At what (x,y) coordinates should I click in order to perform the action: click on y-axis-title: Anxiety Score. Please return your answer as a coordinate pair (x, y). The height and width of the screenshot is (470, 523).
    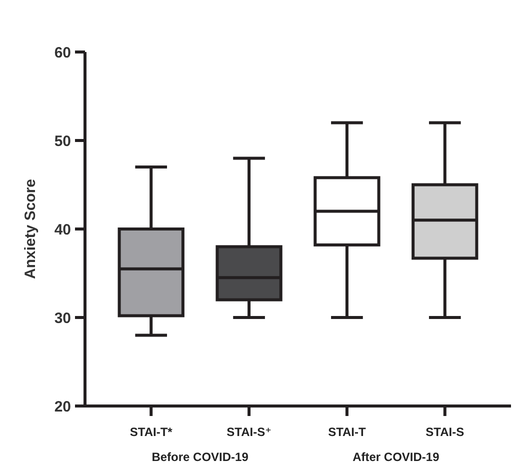
    Looking at the image, I should click on (30, 229).